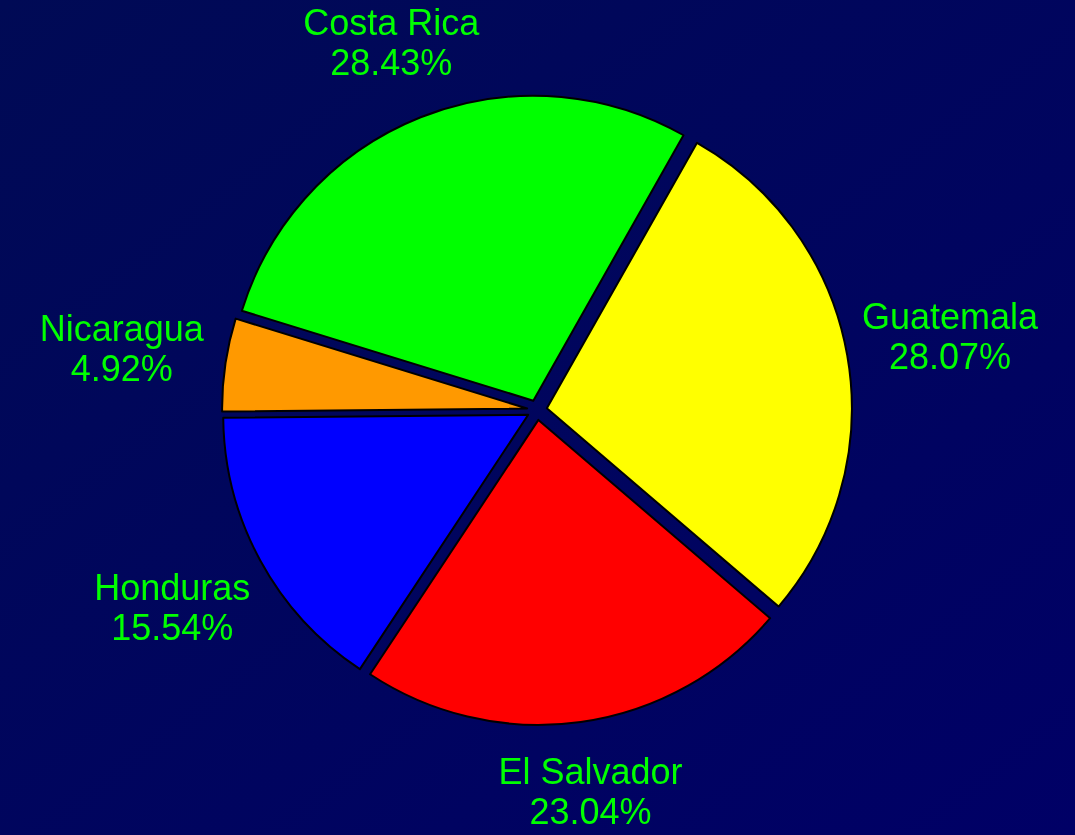  What do you see at coordinates (392, 23) in the screenshot?
I see `slice-label: Costa Rica` at bounding box center [392, 23].